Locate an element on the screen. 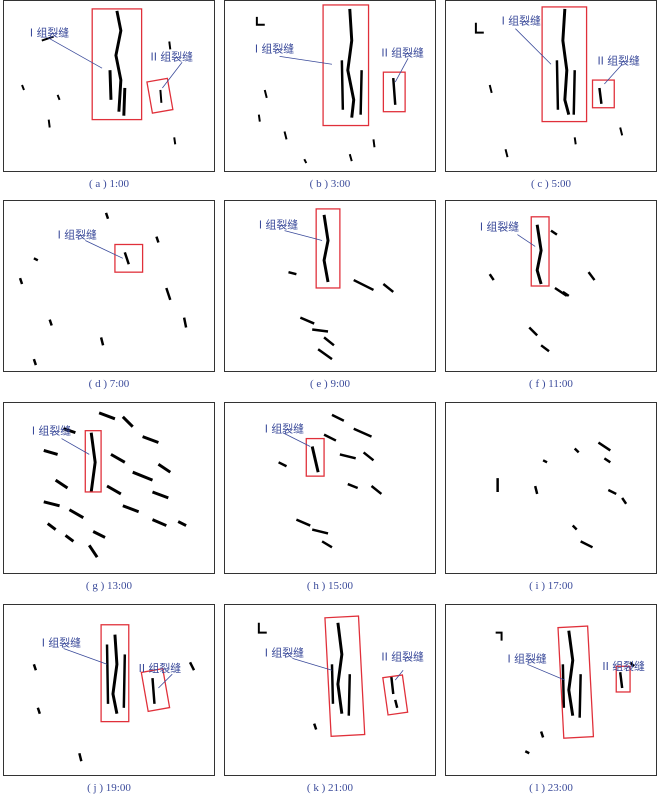  caption-c: ( c ) 5:00 is located at coordinates (550, 184).